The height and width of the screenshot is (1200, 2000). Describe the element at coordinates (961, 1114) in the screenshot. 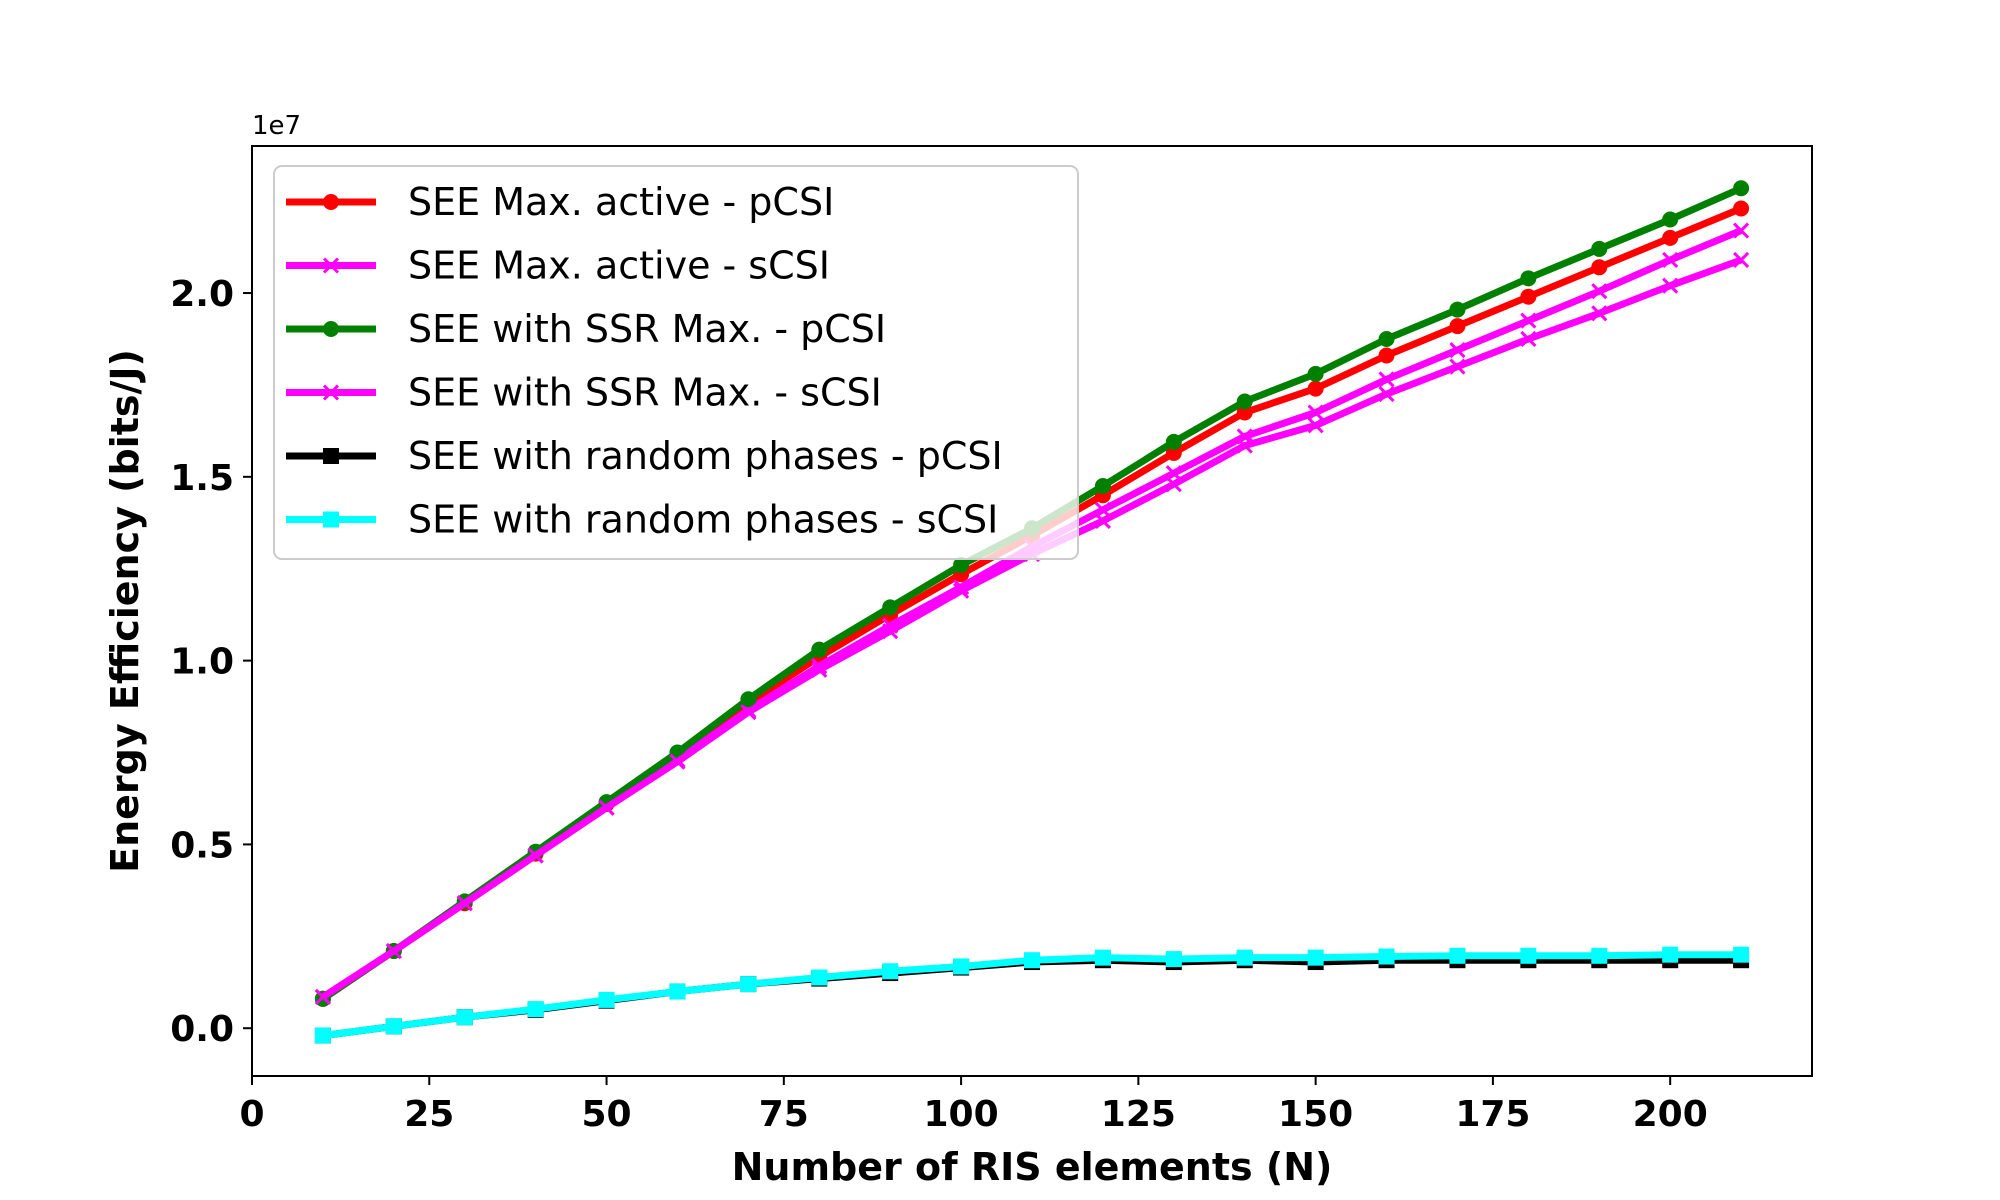

I see `x-tick-label: 100` at that location.